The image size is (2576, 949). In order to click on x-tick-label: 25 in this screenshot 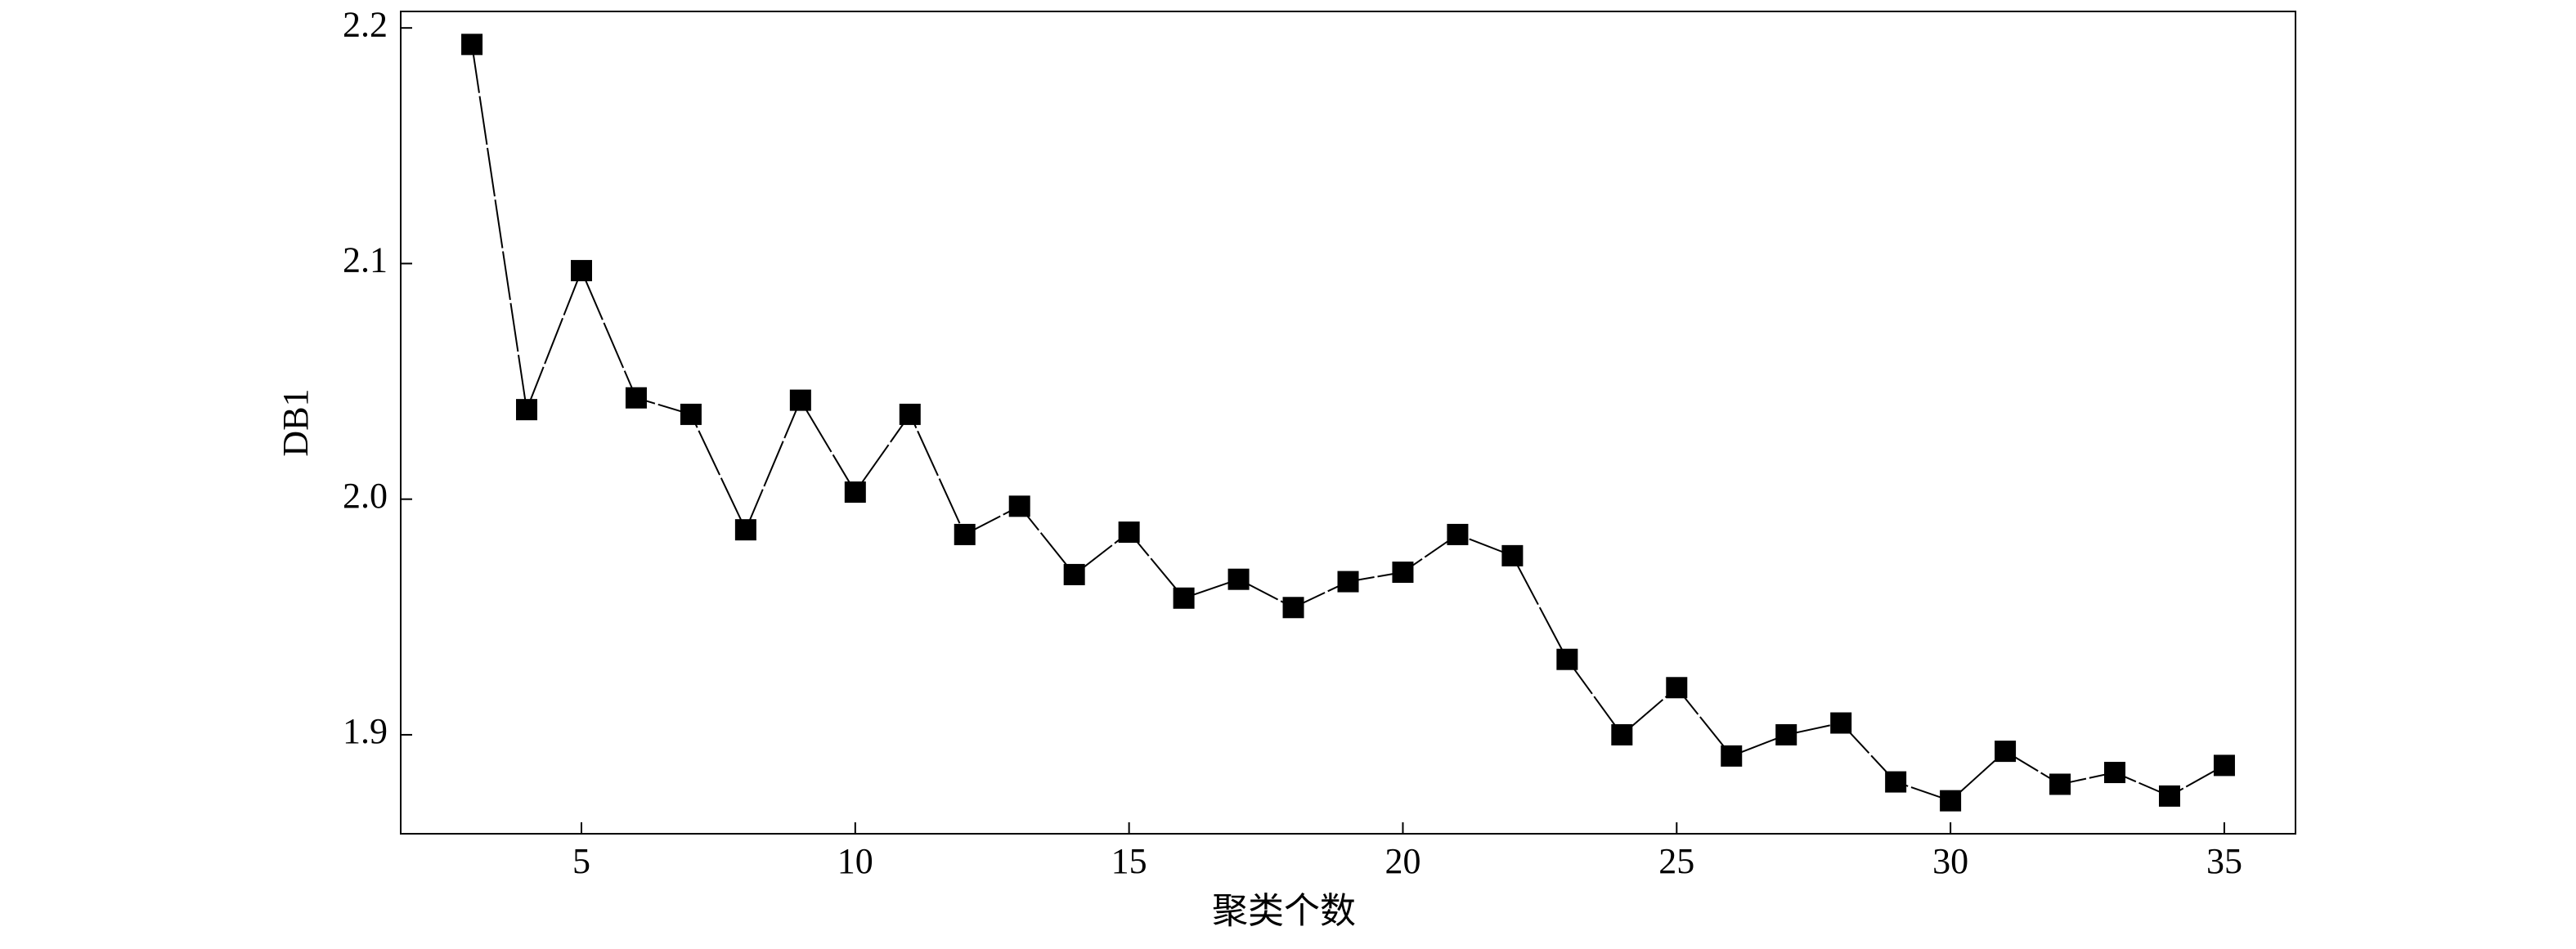, I will do `click(1676, 861)`.